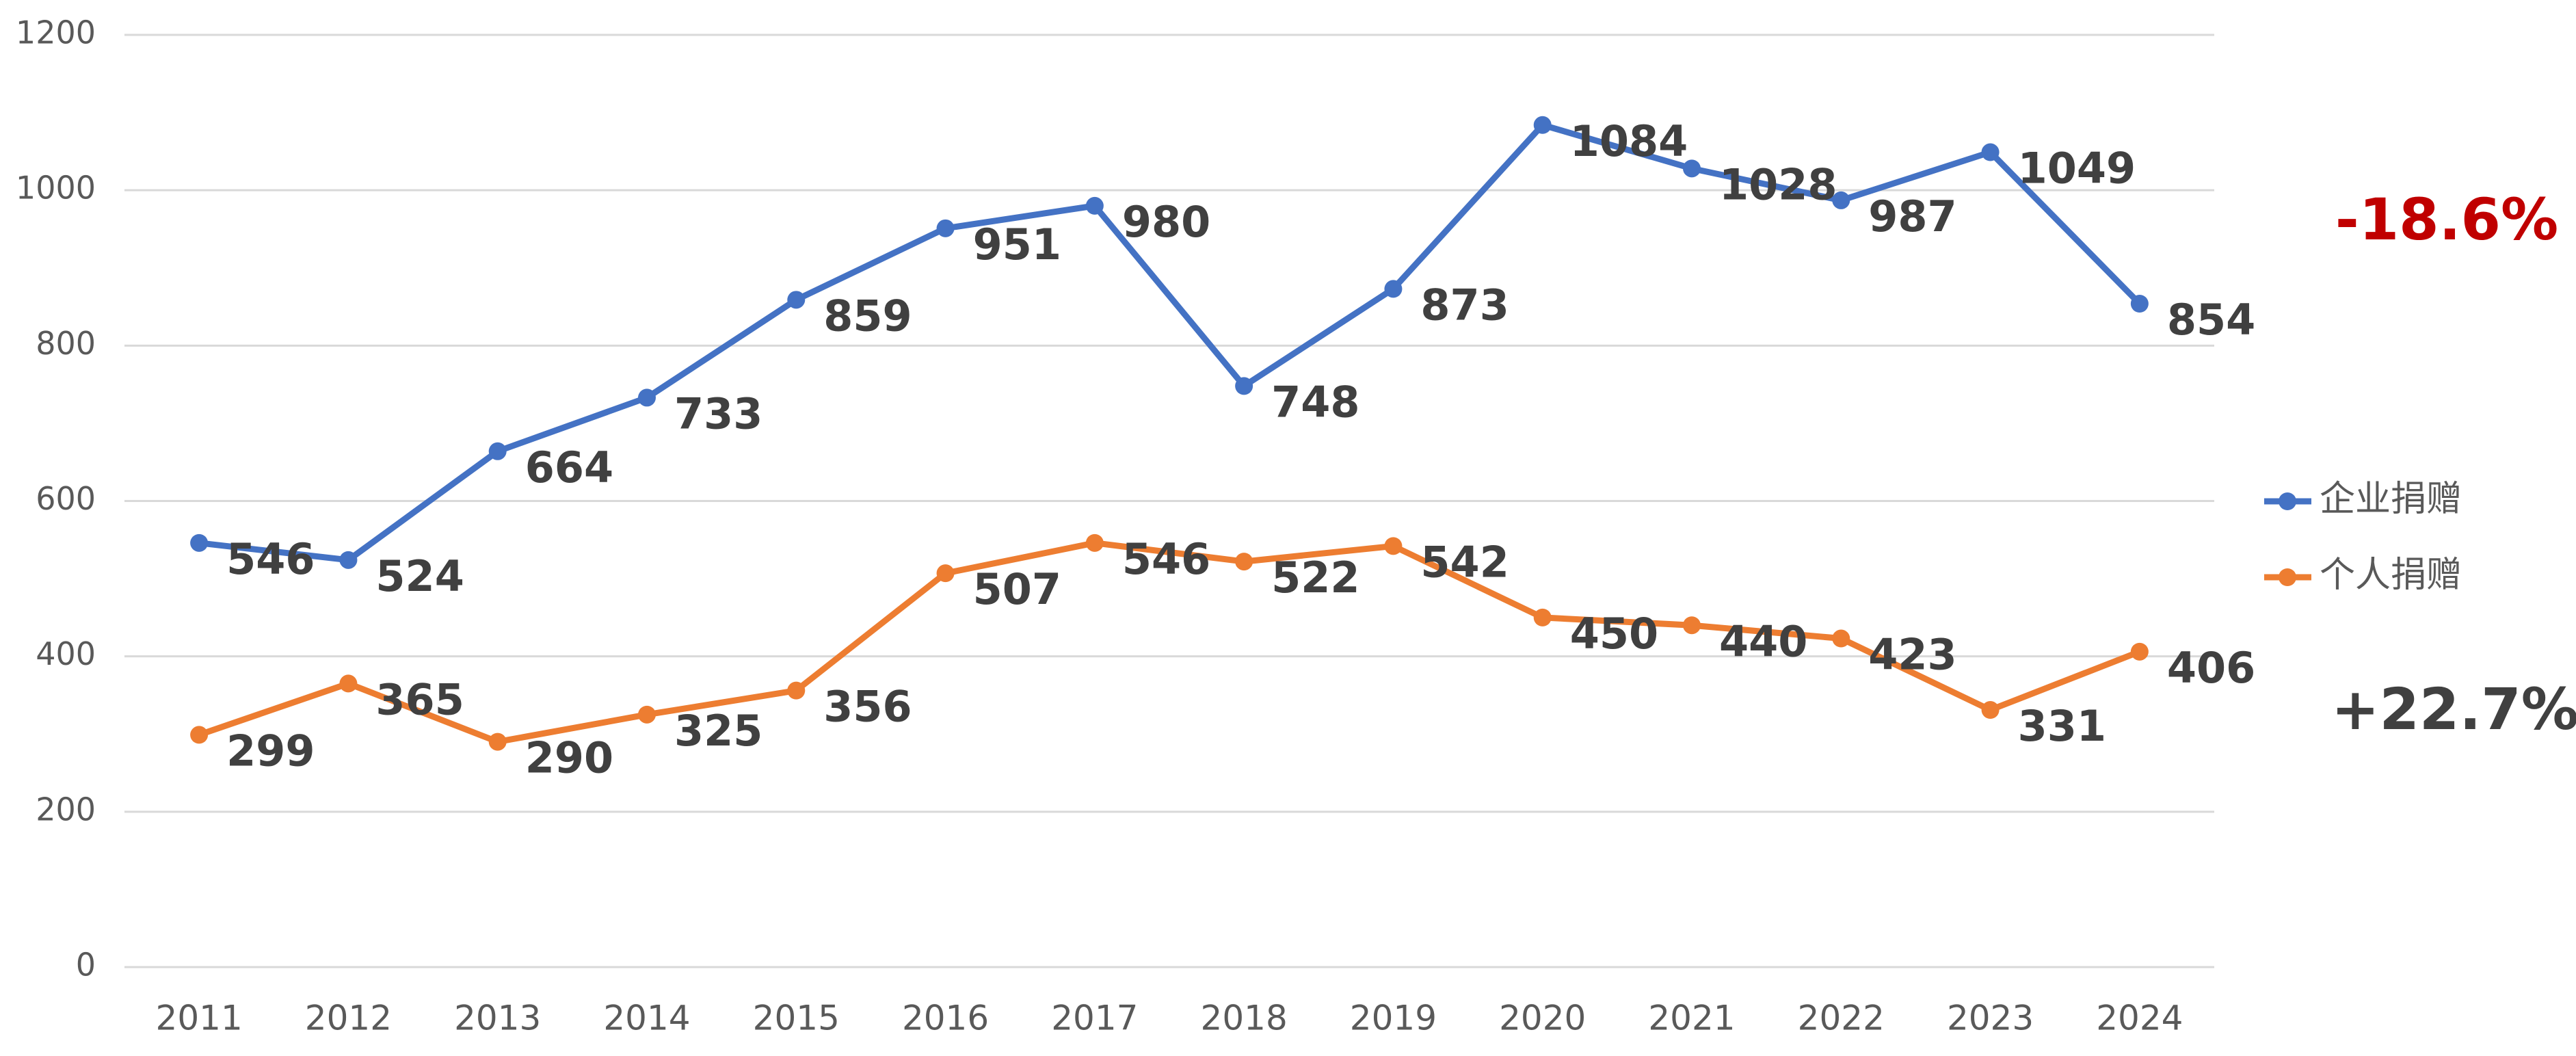 Image resolution: width=2576 pixels, height=1056 pixels. I want to click on data-label: 331, so click(2062, 726).